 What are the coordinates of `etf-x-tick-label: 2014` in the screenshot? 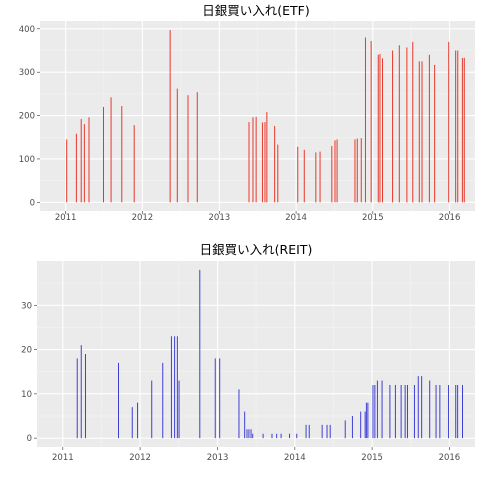 It's located at (296, 218).